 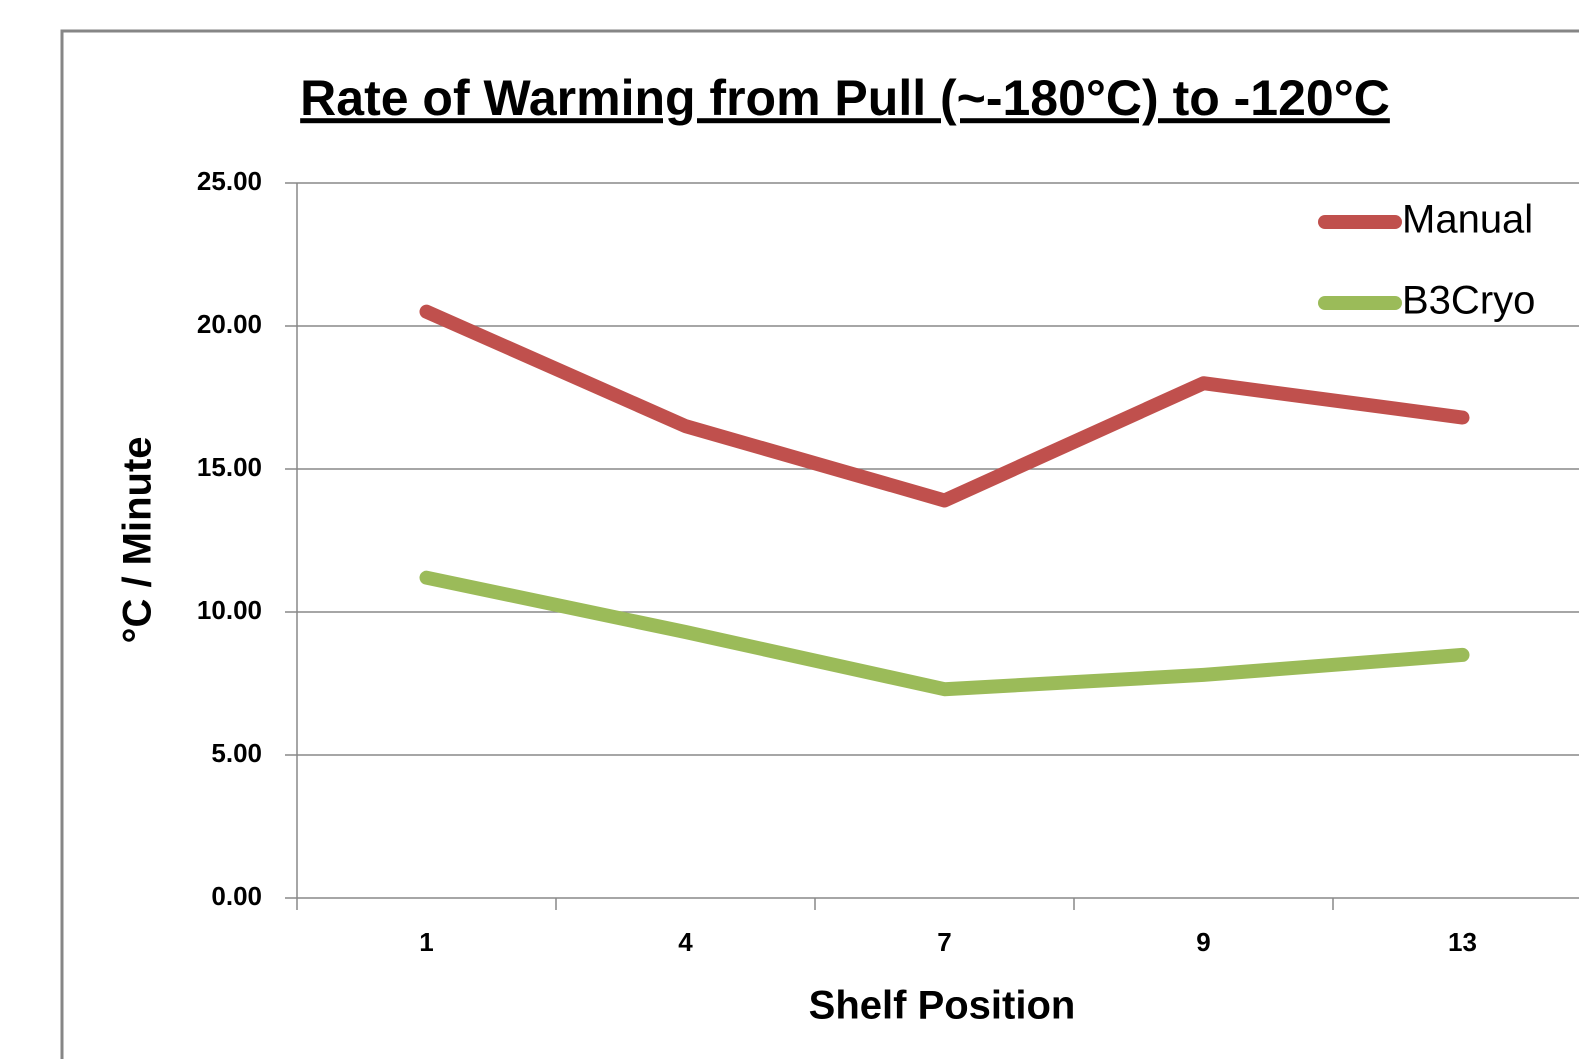 What do you see at coordinates (229, 610) in the screenshot?
I see `y-tick-label: 10.00` at bounding box center [229, 610].